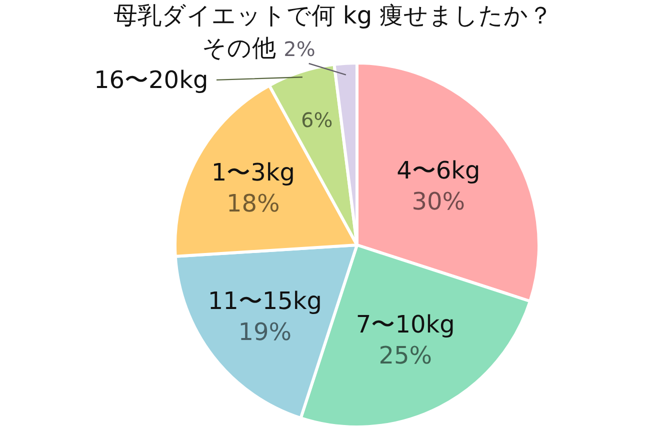 This screenshot has height=432, width=666. I want to click on slice-label: その他, so click(239, 48).